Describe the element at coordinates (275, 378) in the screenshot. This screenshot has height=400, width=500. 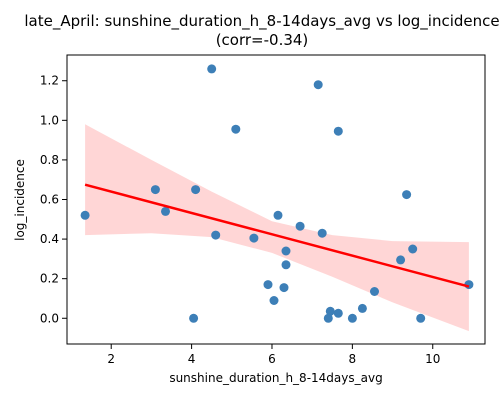
I see `x-axis-label: sunshine_duration_h_8-14days_avg` at that location.